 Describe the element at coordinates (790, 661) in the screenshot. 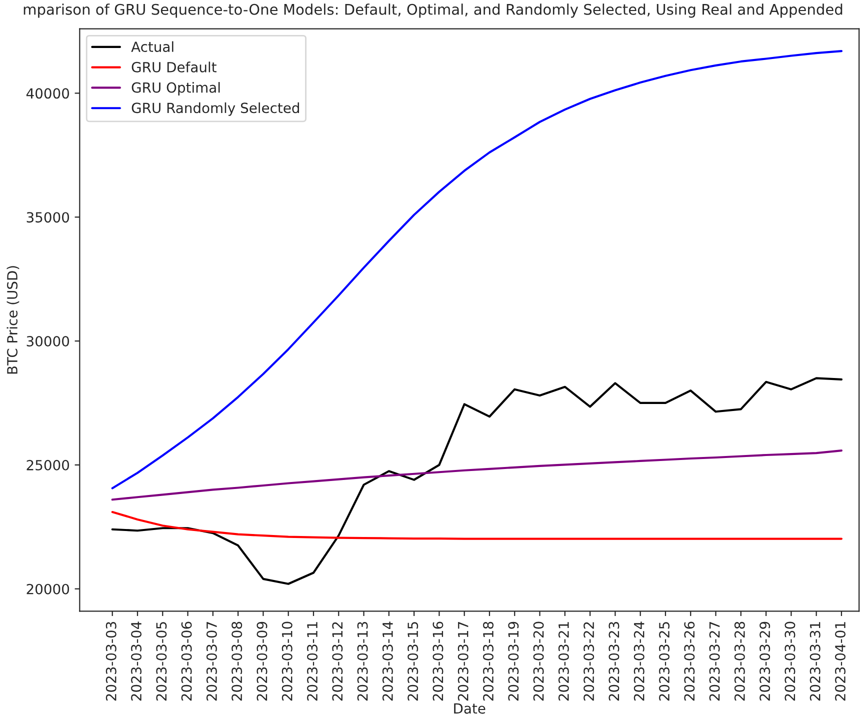

I see `x-tick-label: 2023-03-30` at that location.